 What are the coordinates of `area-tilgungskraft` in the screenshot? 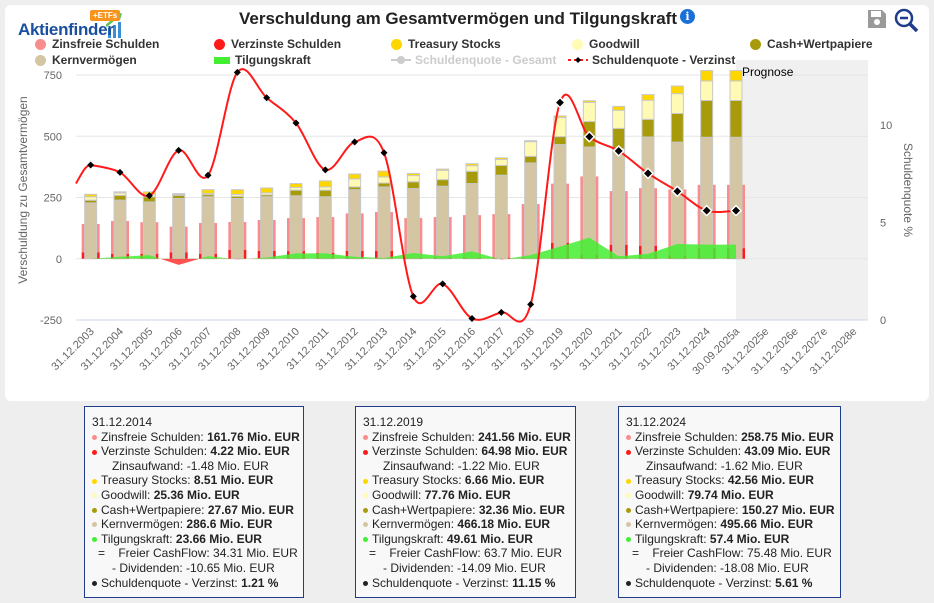 It's located at (413, 248).